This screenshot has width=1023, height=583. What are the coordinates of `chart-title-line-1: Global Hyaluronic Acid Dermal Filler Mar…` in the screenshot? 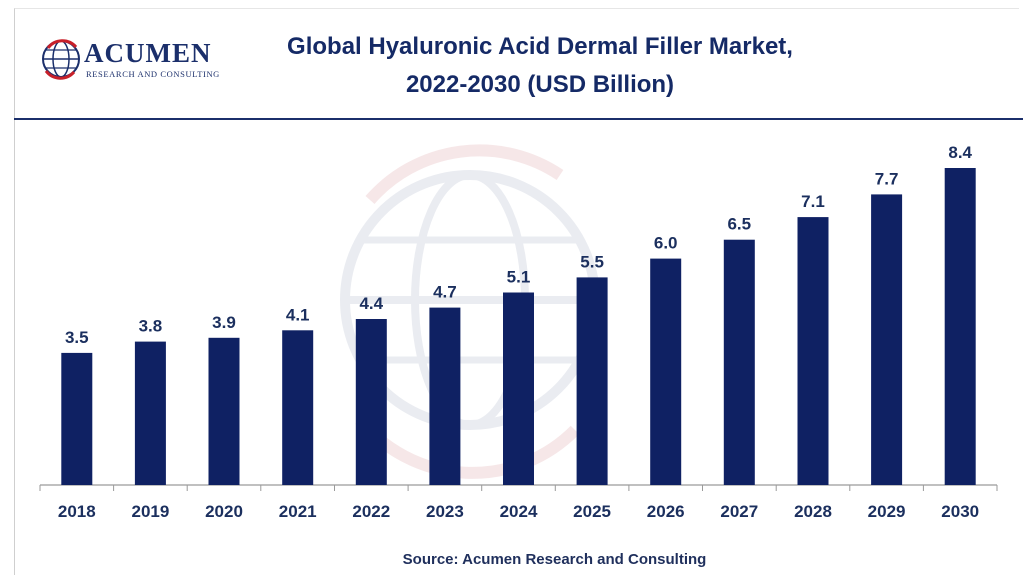 It's located at (540, 46).